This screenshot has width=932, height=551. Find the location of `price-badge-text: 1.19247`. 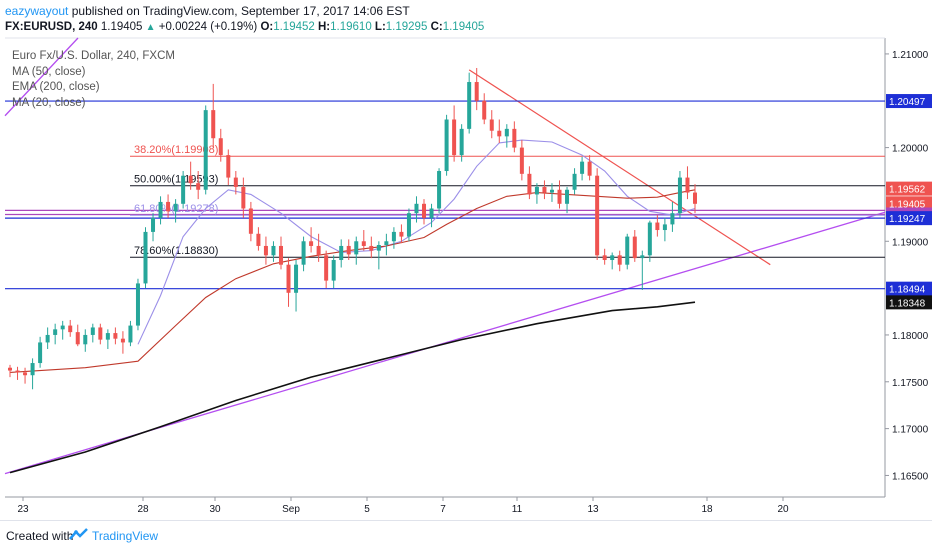

price-badge-text: 1.19247 is located at coordinates (907, 219).